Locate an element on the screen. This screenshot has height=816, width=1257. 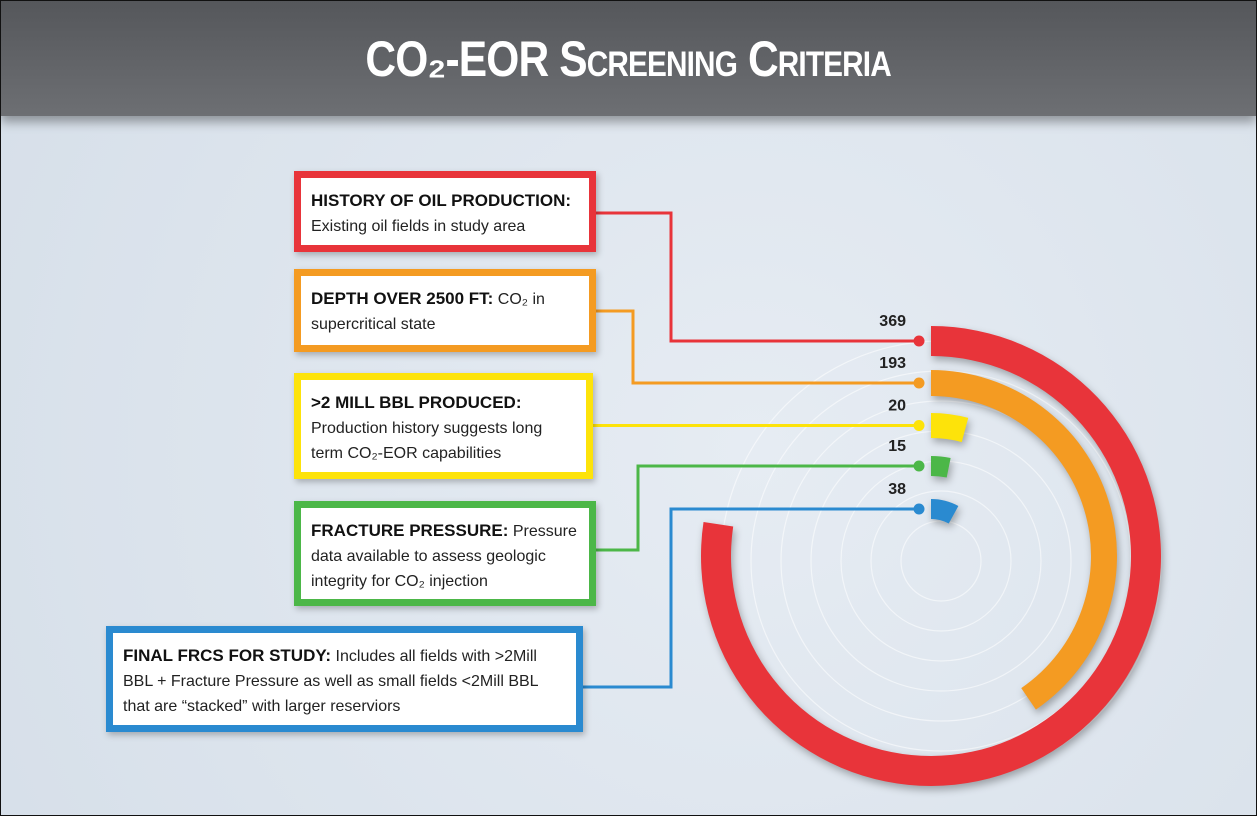
criteria-heading: FRACTURE PRESSURE: is located at coordinates (410, 530).